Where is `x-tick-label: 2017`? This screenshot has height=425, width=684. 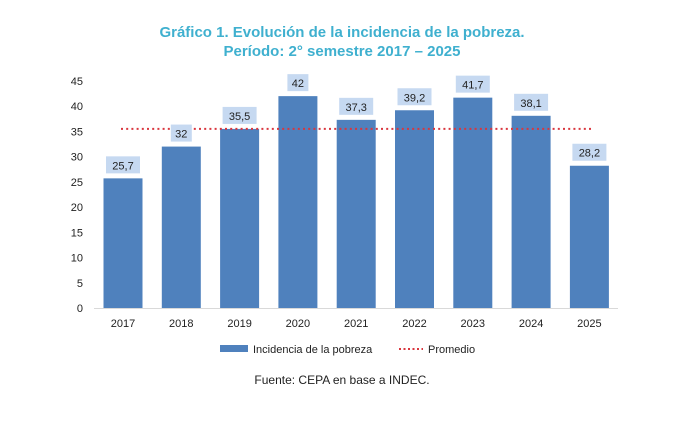 x-tick-label: 2017 is located at coordinates (123, 324).